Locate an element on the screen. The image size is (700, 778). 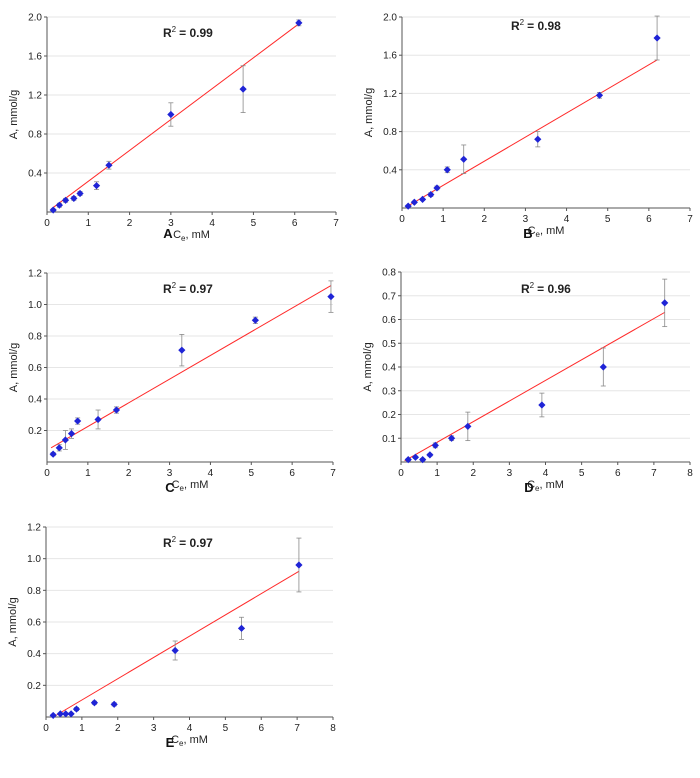
y-tick-label: 1.0 is located at coordinates (34, 559).